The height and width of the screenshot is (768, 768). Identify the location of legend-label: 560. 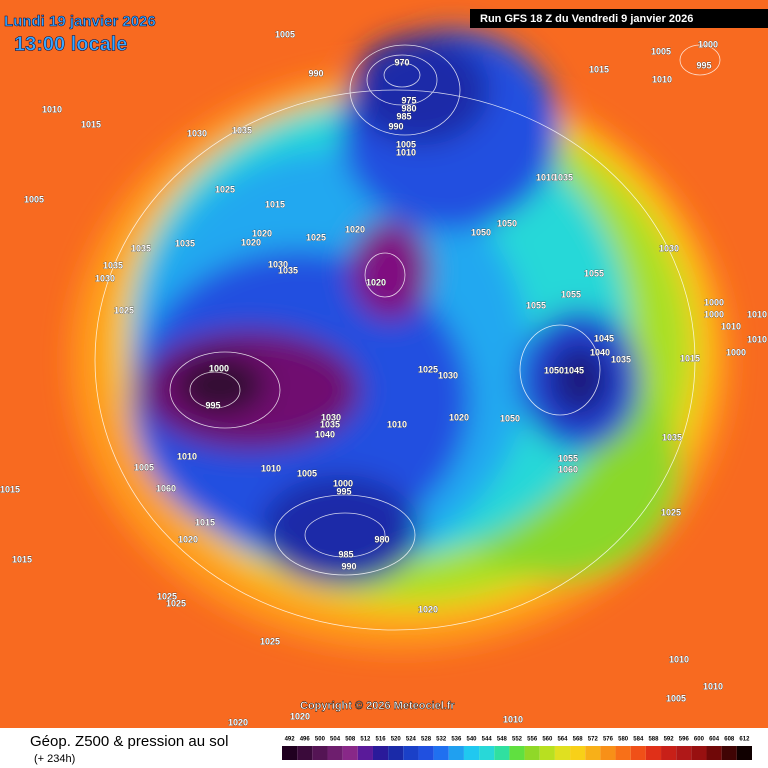
(547, 740).